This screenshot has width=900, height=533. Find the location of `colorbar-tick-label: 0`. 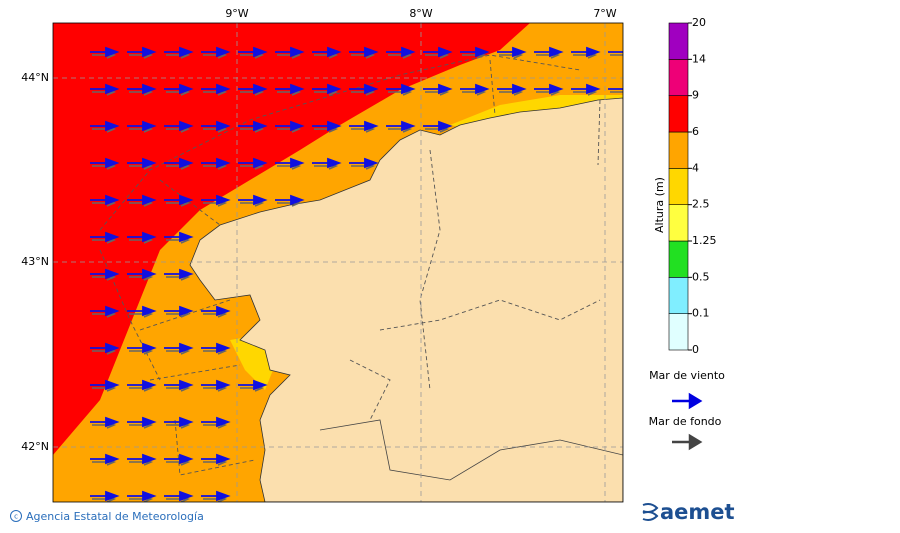

colorbar-tick-label: 0 is located at coordinates (695, 349).